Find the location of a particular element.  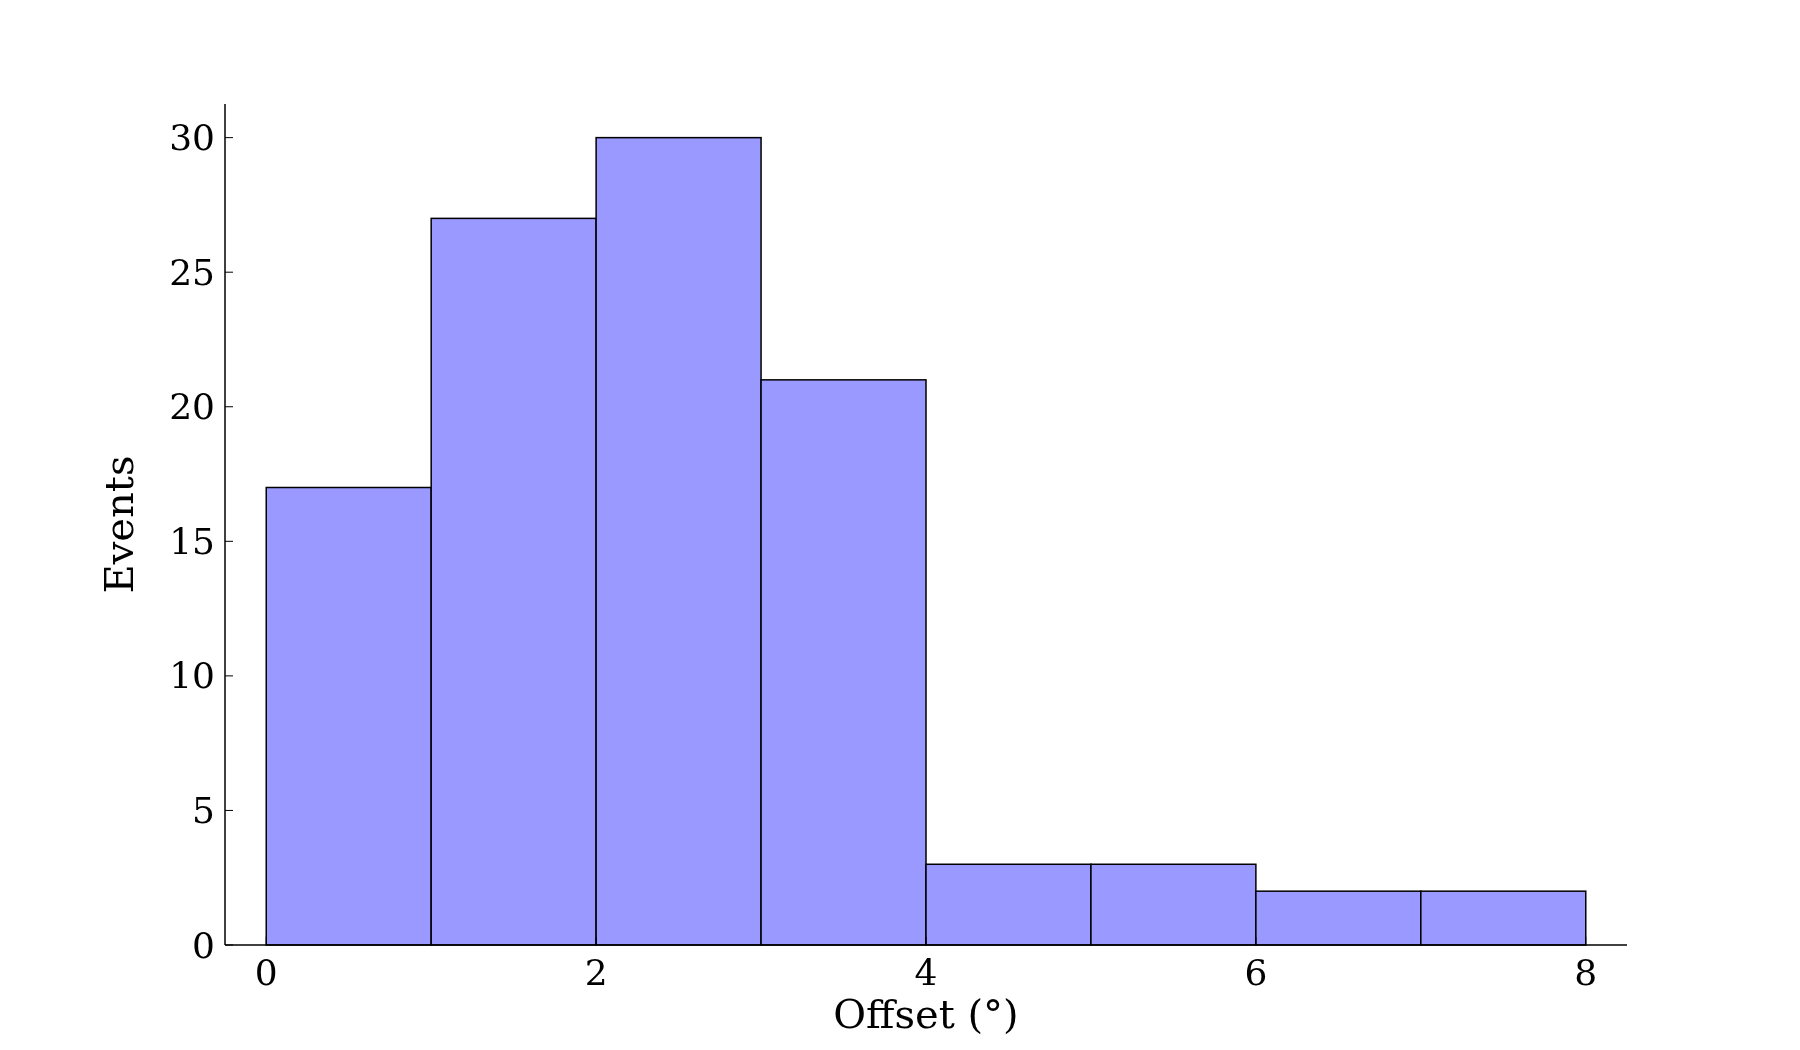

x-tick-label: 0 is located at coordinates (266, 972).